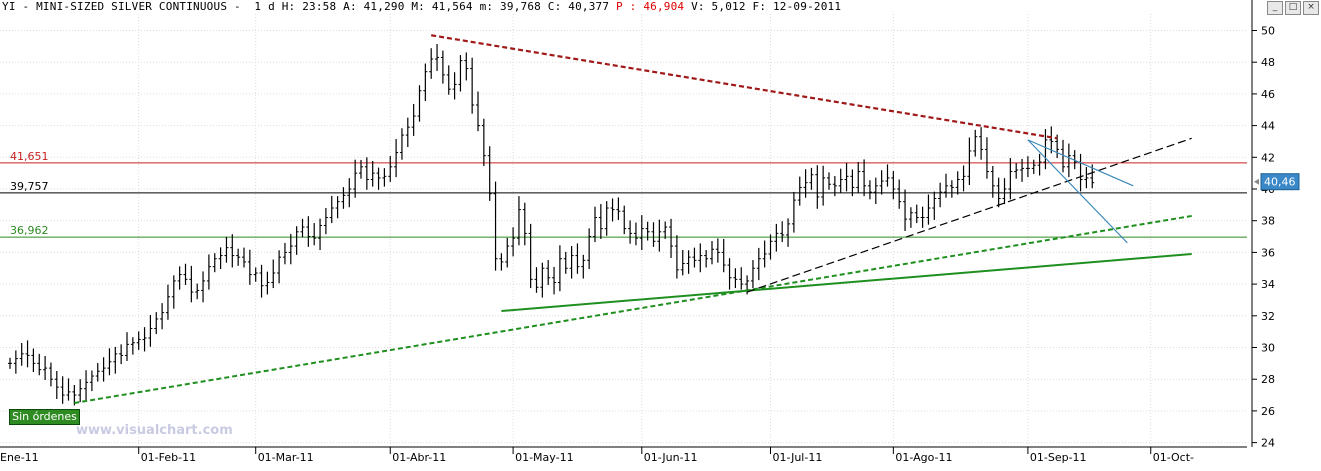  What do you see at coordinates (29, 186) in the screenshot?
I see `level-label: 39,757` at bounding box center [29, 186].